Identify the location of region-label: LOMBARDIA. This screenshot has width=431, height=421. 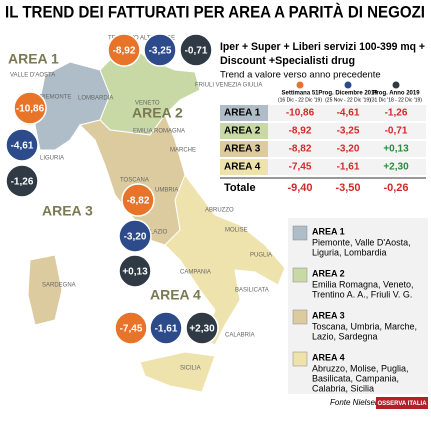
(95, 99).